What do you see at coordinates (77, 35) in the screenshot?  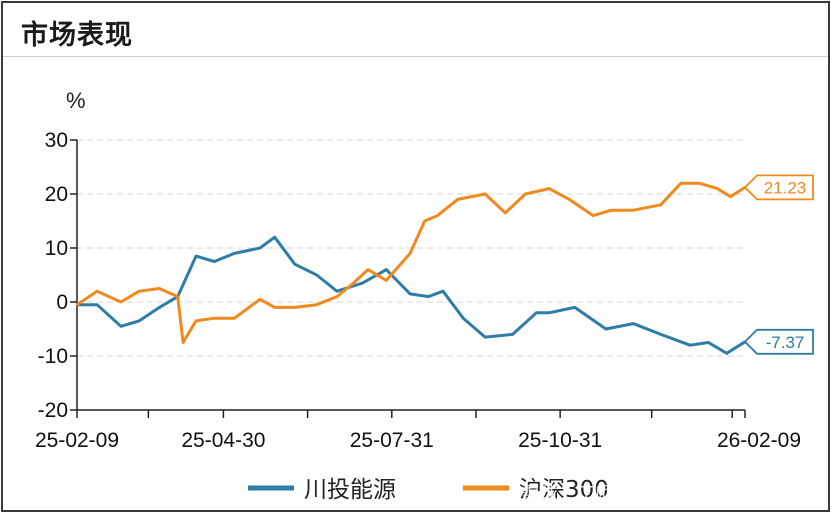 I see `page-title: 市场表现` at bounding box center [77, 35].